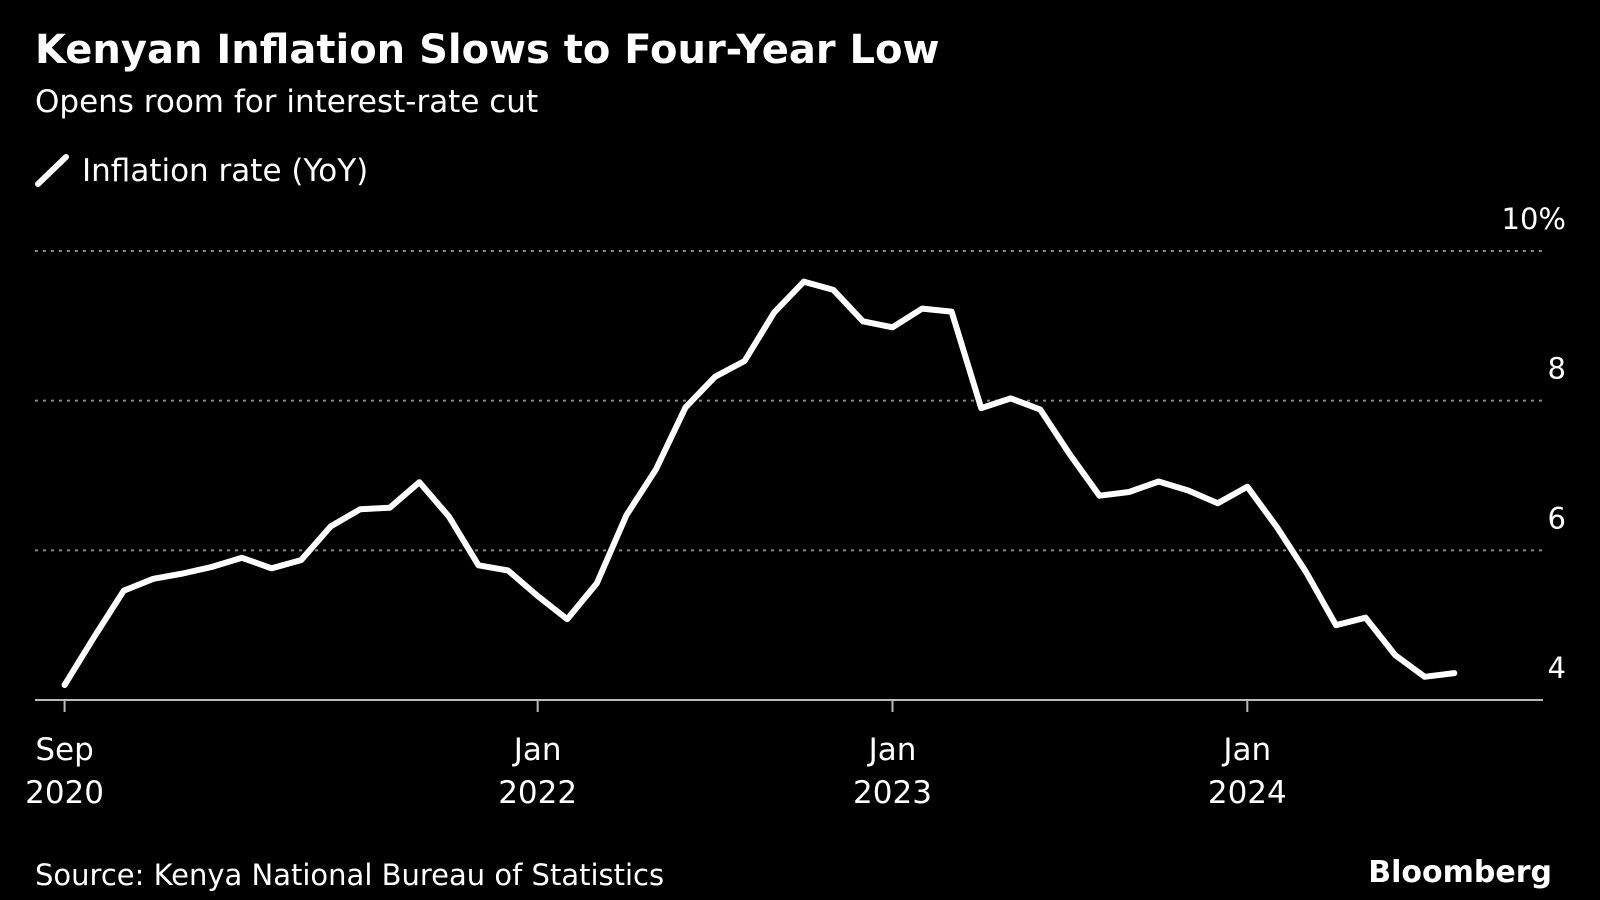 The height and width of the screenshot is (900, 1600). Describe the element at coordinates (64, 771) in the screenshot. I see `x-tick-label: Sep 2020` at that location.